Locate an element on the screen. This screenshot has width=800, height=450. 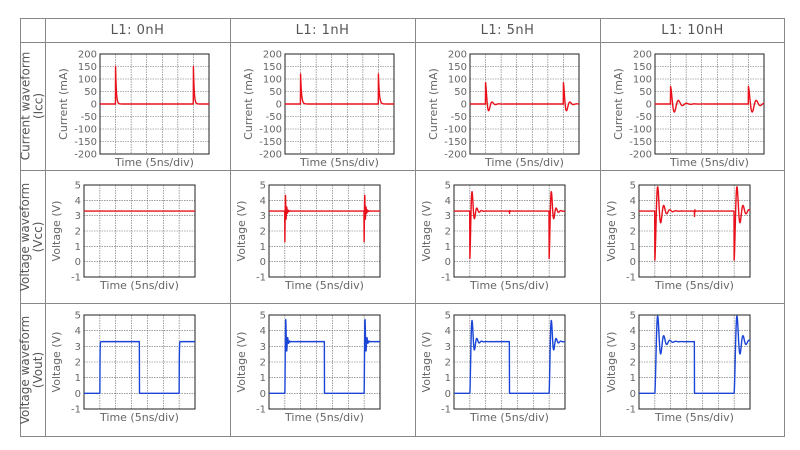
row-header-vout: Voltage waveform (Vout) is located at coordinates (32, 370).